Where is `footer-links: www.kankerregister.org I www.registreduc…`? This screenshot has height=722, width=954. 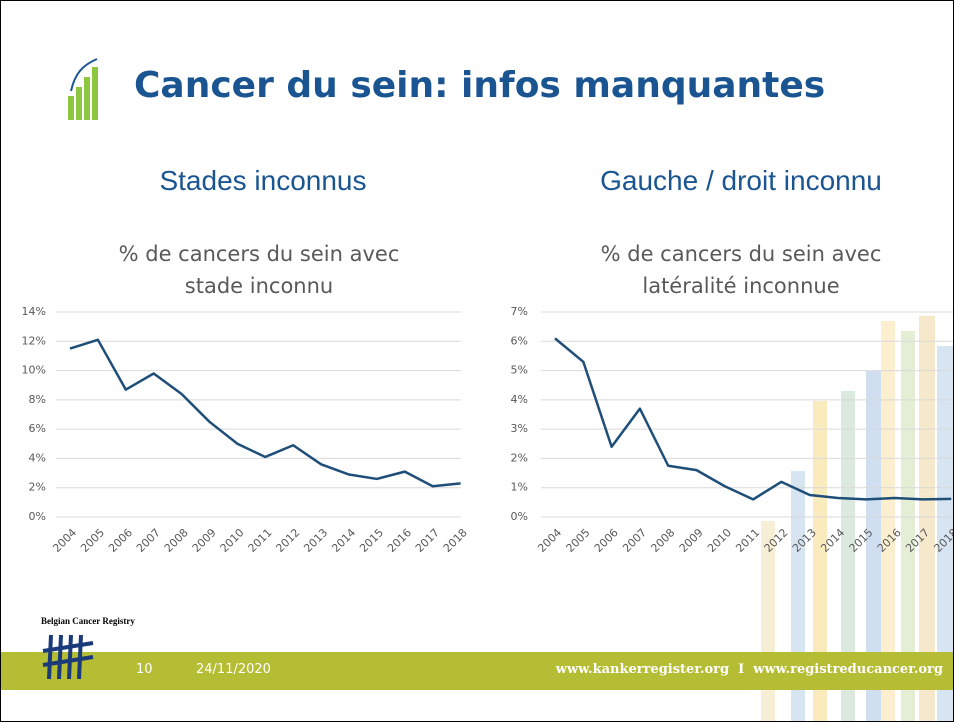 footer-links: www.kankerregister.org I www.registreduc… is located at coordinates (749, 669).